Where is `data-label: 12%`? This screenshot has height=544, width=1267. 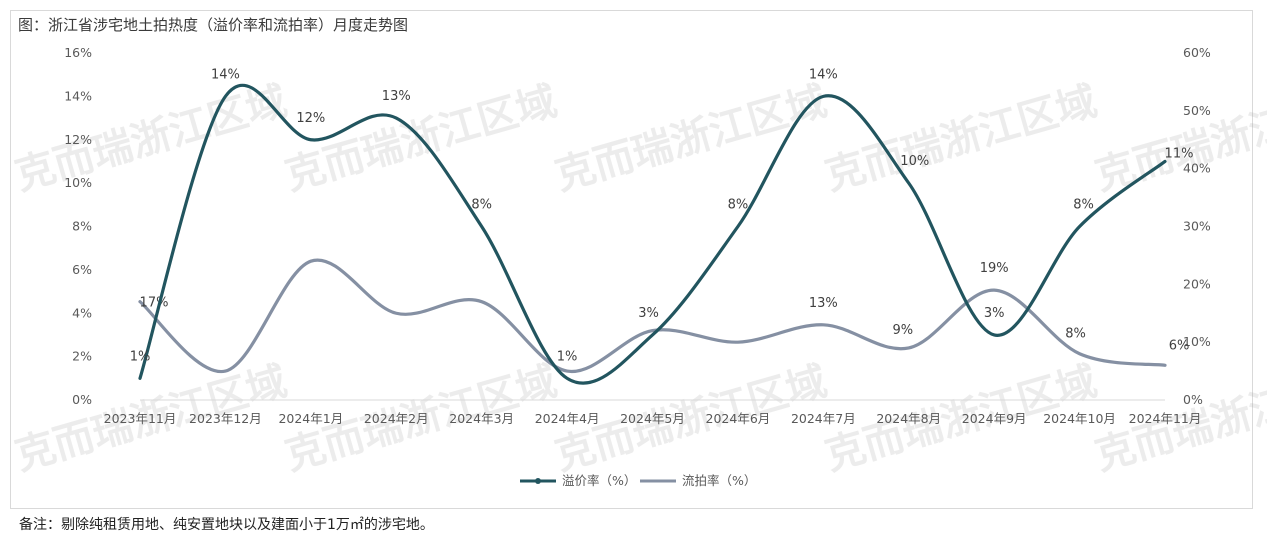
data-label: 12% is located at coordinates (310, 118).